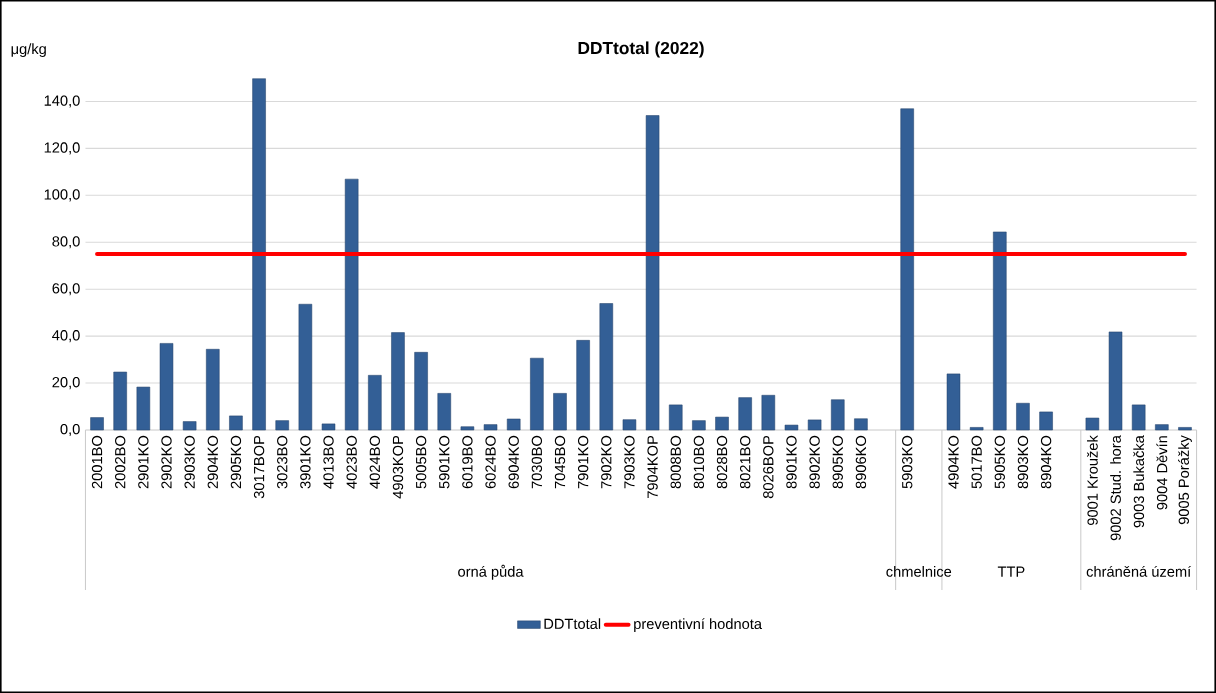  I want to click on x-tick-label: 8906KO, so click(861, 462).